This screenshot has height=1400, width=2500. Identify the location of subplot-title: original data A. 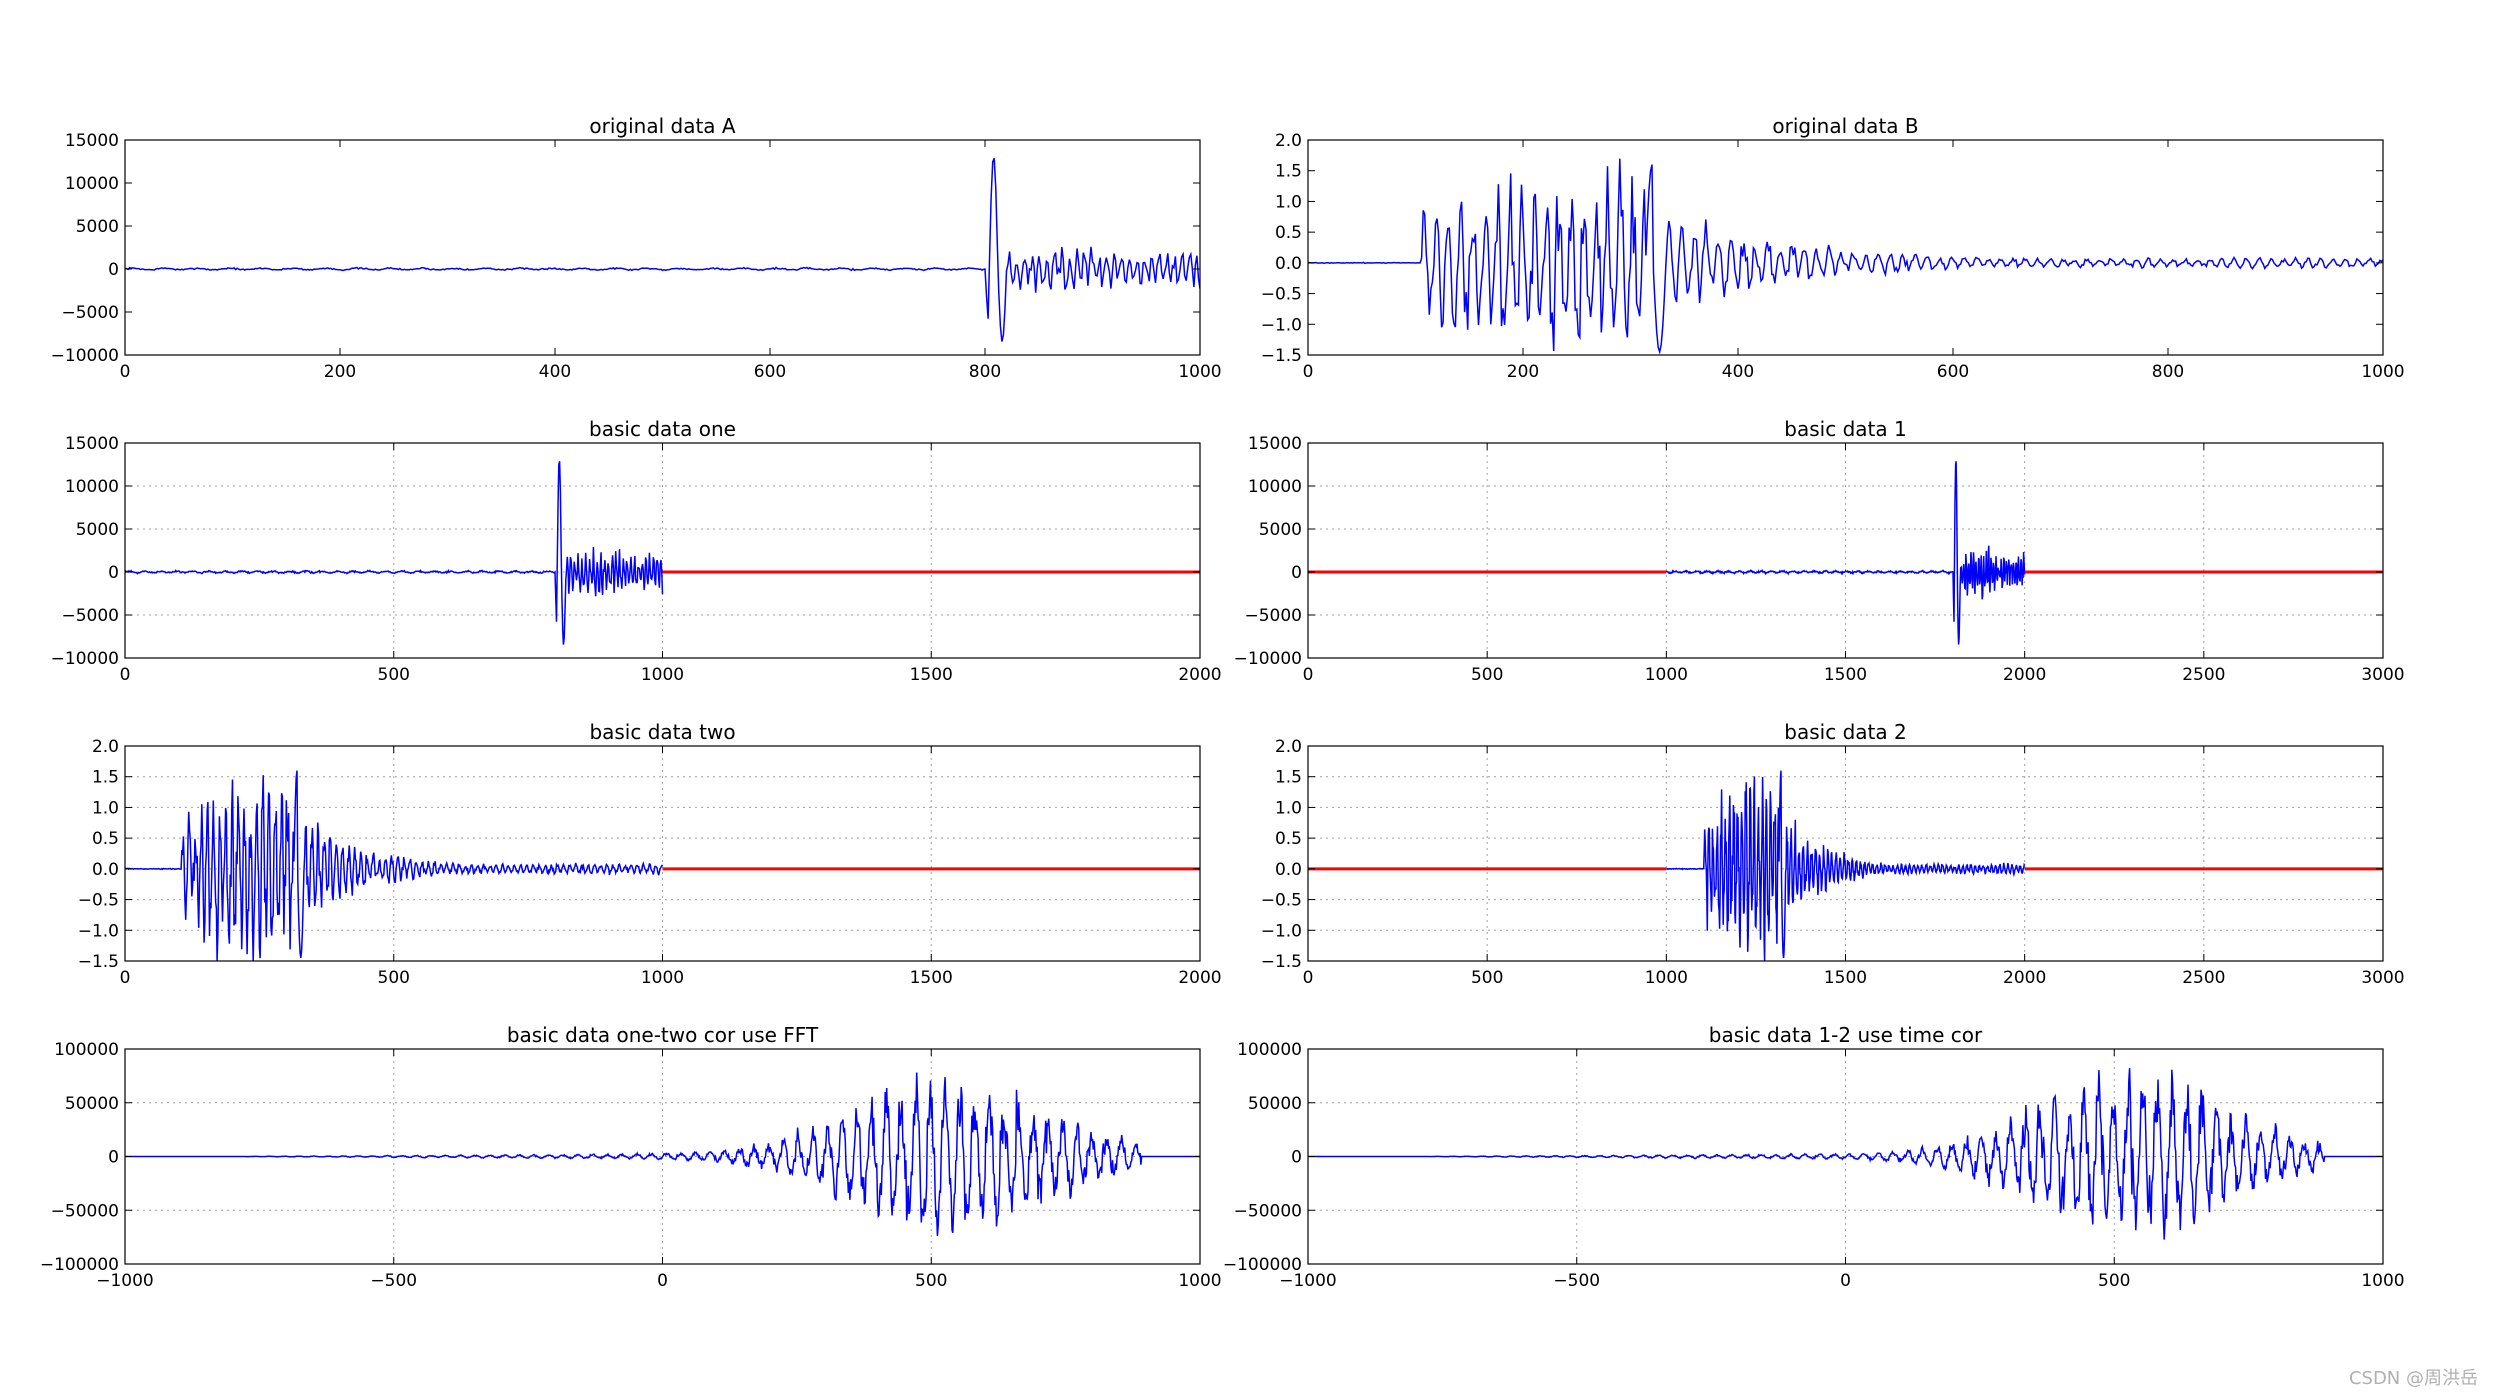
(662, 126).